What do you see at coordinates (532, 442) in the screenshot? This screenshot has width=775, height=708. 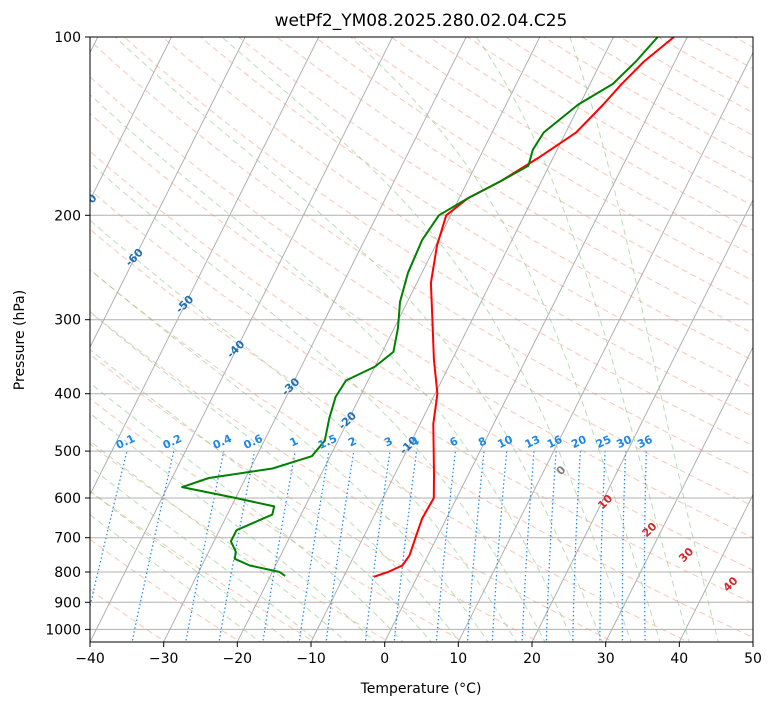 I see `mixing-ratio-label: 13` at bounding box center [532, 442].